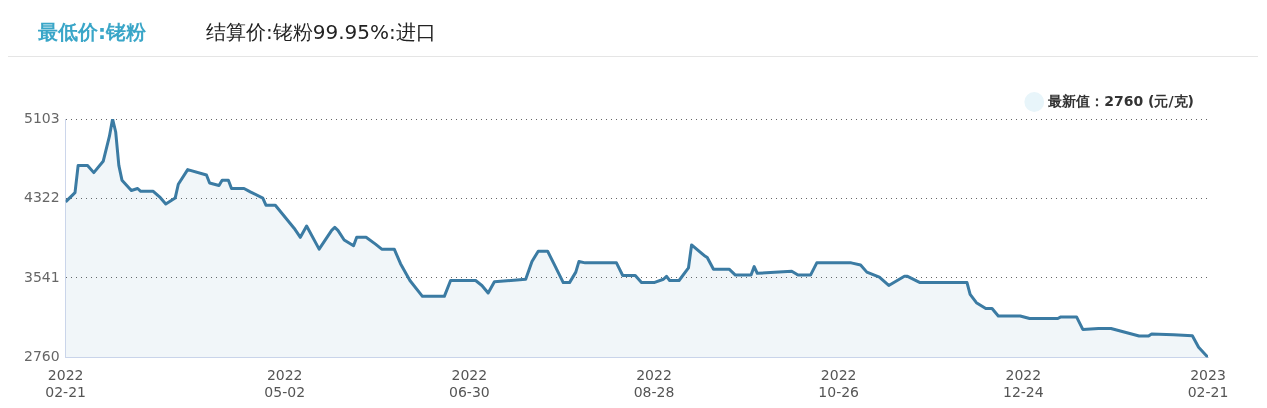 The width and height of the screenshot is (1267, 408). I want to click on chart-subtitle: 结算价:铑粉99.95%:进口, so click(321, 32).